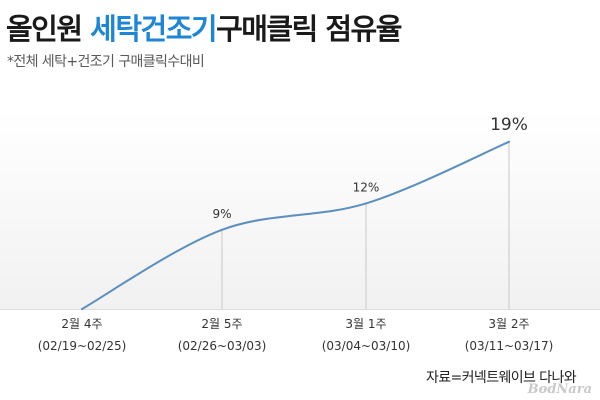 The width and height of the screenshot is (600, 400). I want to click on title-part-1: 올인원, so click(44, 29).